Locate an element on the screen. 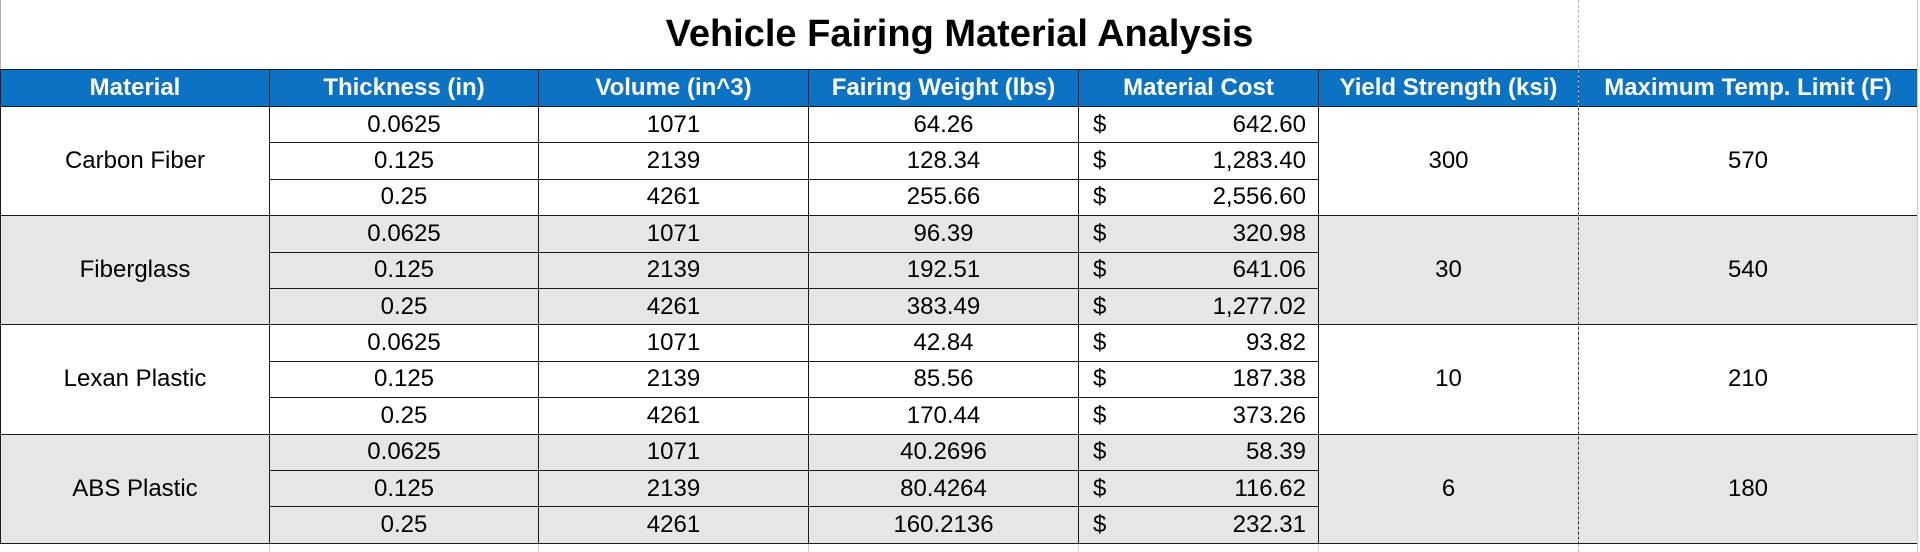 The height and width of the screenshot is (552, 1920). cost-value: 93.82 is located at coordinates (1275, 343).